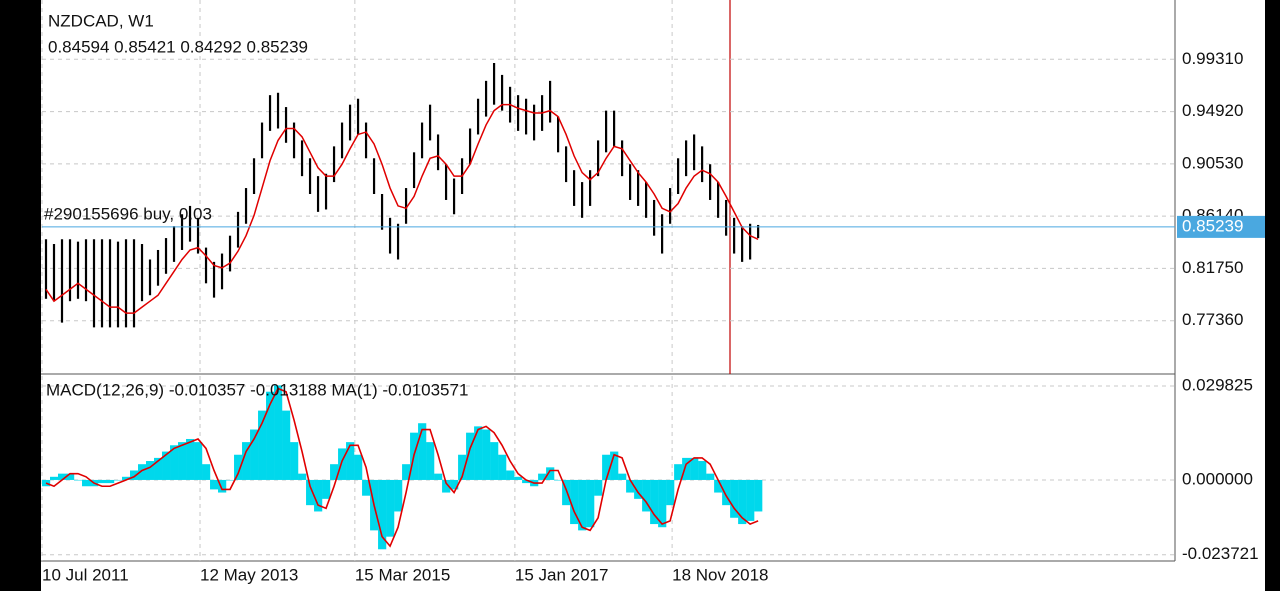 This screenshot has height=591, width=1280. I want to click on y-tick-label: 0.000000, so click(1217, 478).